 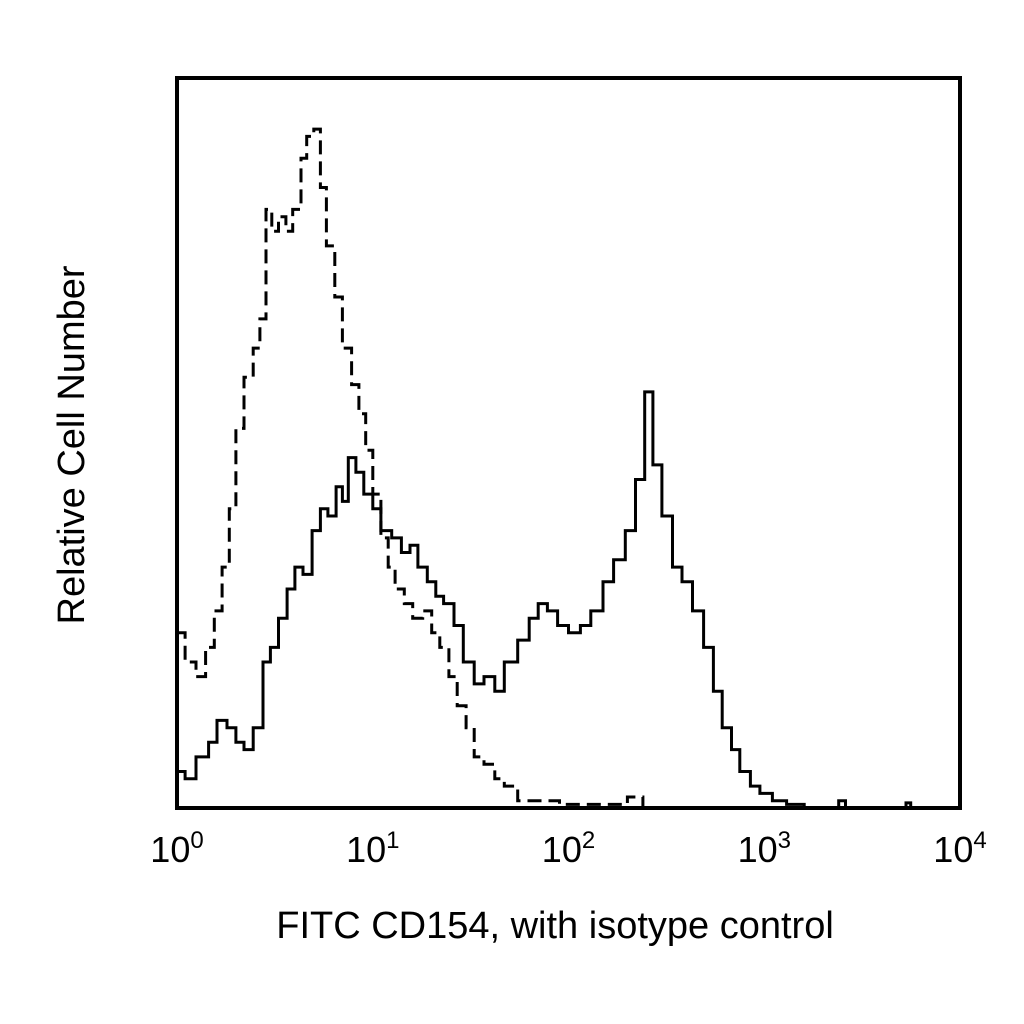 I want to click on x-tick-label: 10², so click(x=568, y=848).